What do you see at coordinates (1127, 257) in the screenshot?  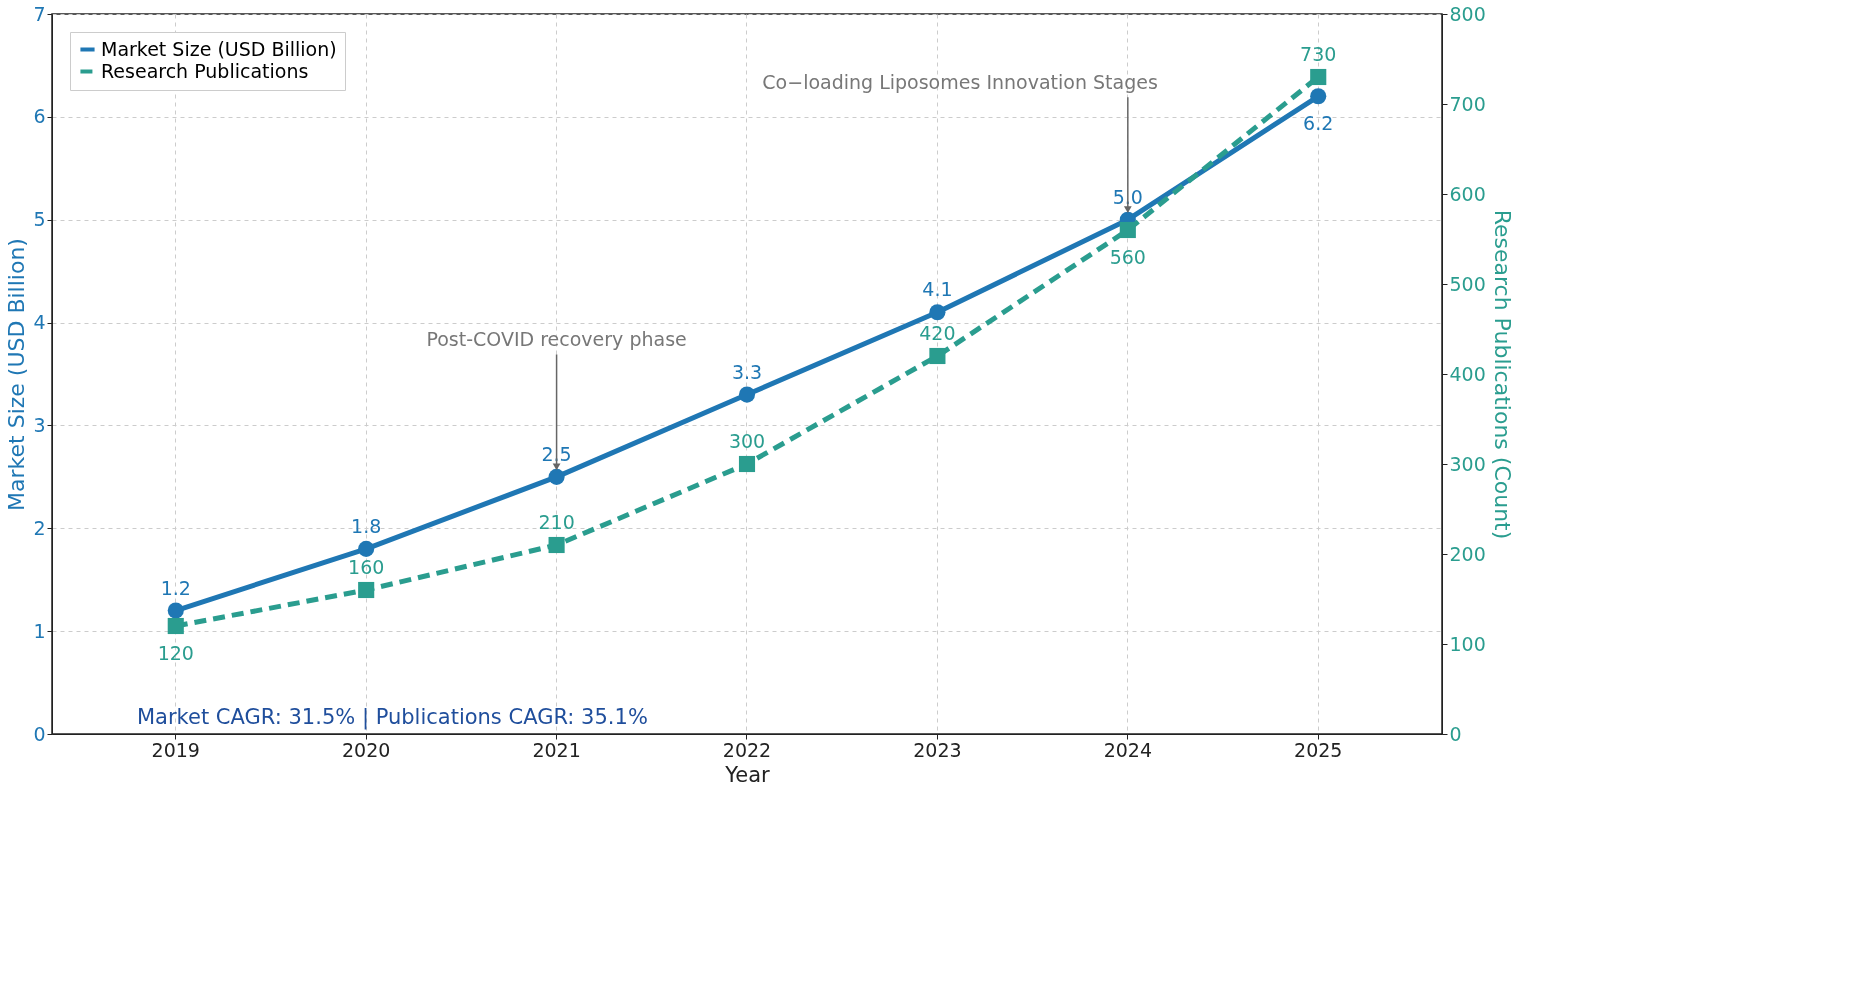 I see `data-label: 560` at bounding box center [1127, 257].